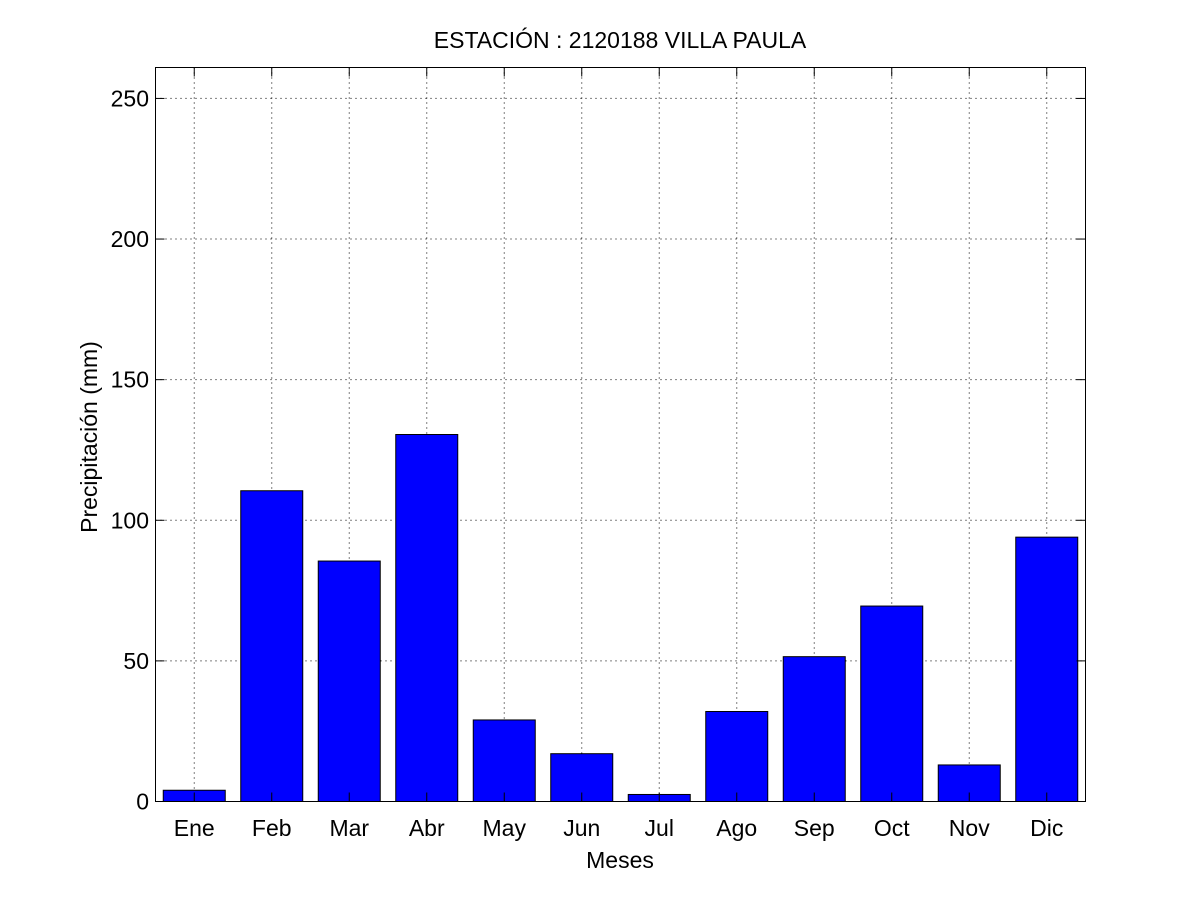 Image resolution: width=1200 pixels, height=905 pixels. Describe the element at coordinates (504, 761) in the screenshot. I see `bar-may` at that location.